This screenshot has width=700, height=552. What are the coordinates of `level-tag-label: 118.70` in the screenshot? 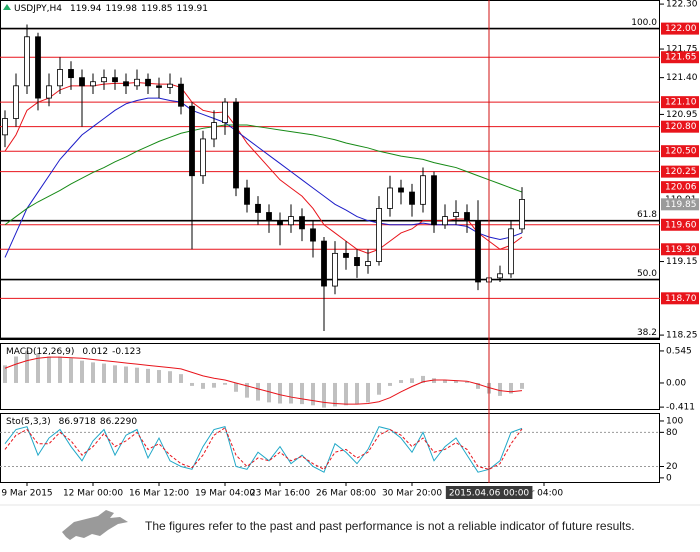 It's located at (681, 299).